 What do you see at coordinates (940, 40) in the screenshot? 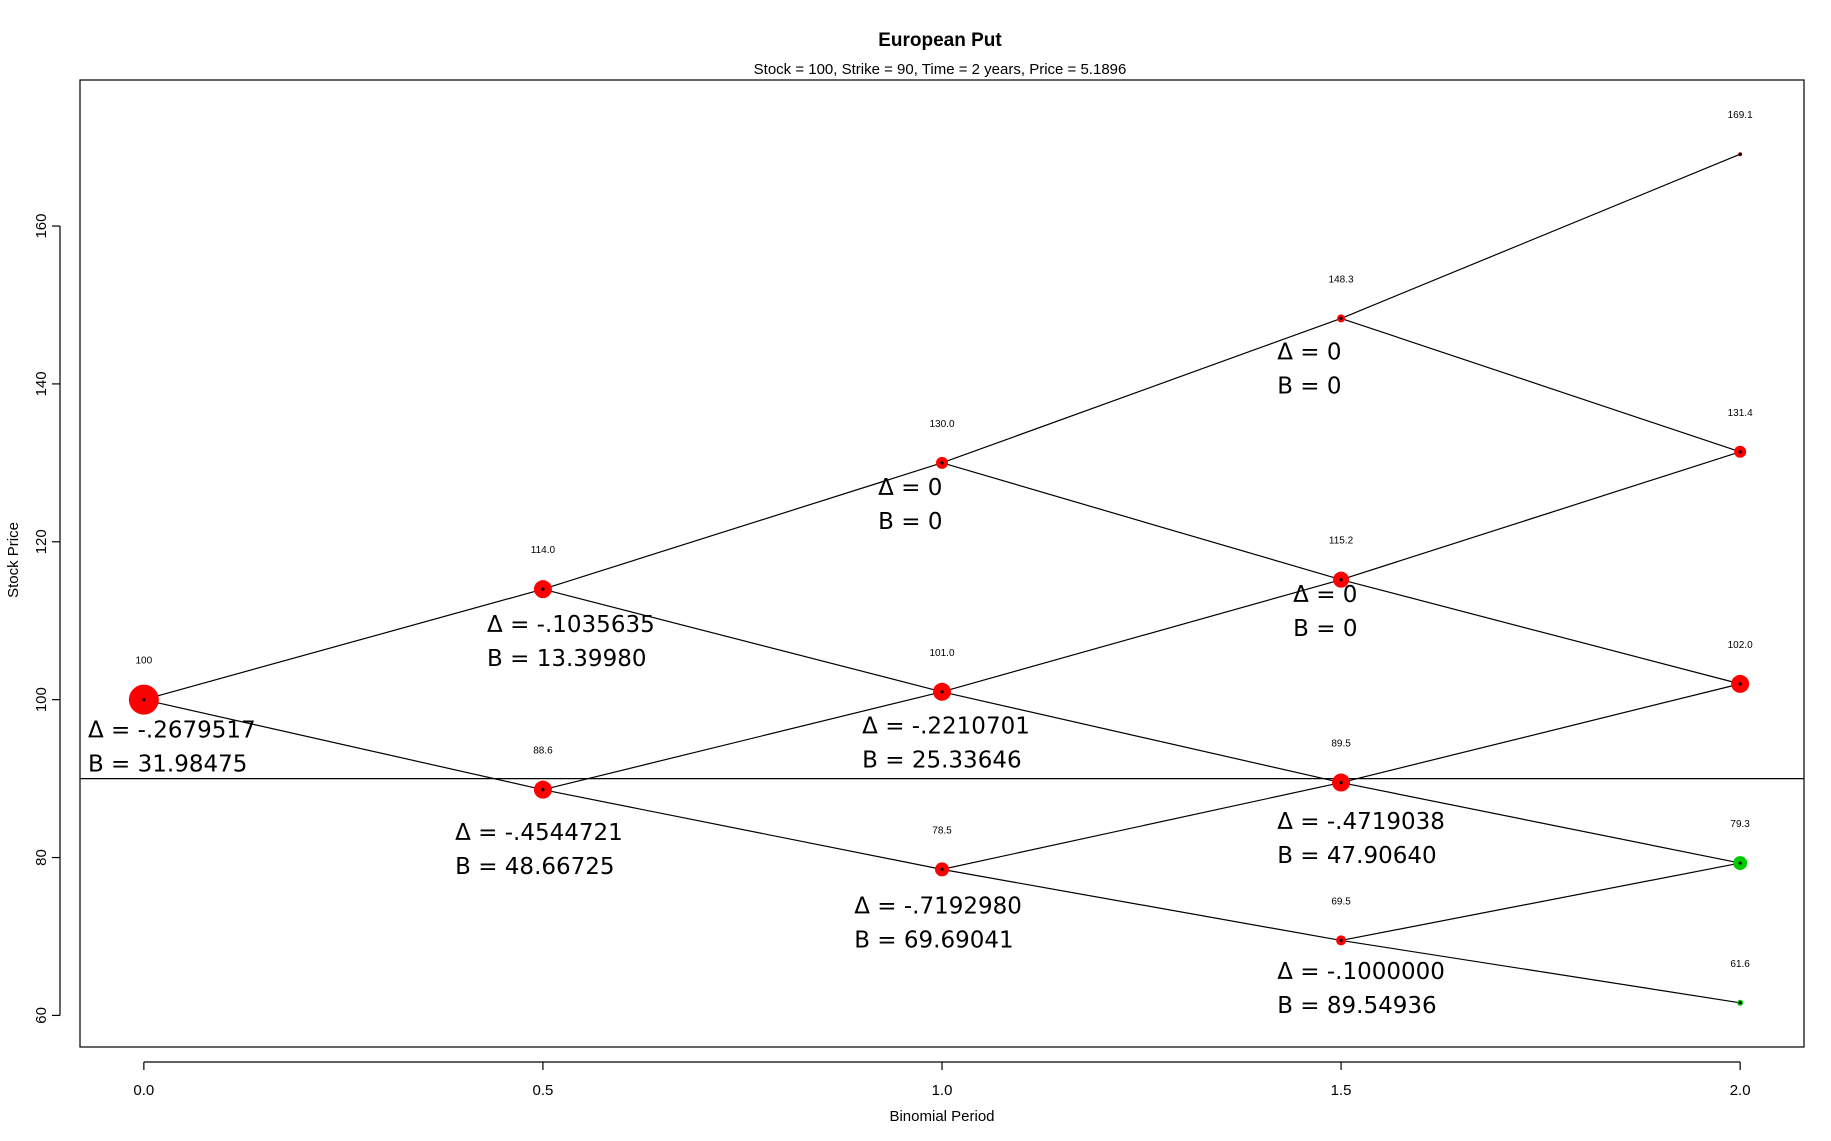
I see `chart-title: European Put` at bounding box center [940, 40].